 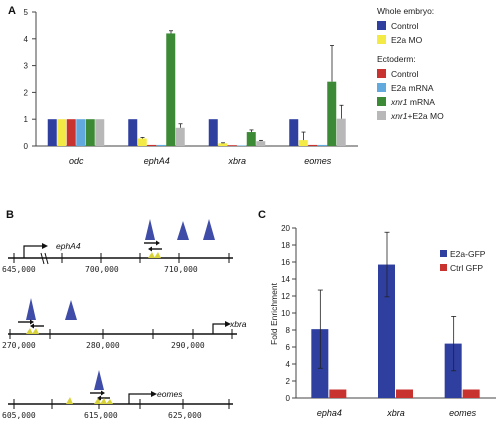 What do you see at coordinates (463, 413) in the screenshot?
I see `category-label-c: eomes` at bounding box center [463, 413].